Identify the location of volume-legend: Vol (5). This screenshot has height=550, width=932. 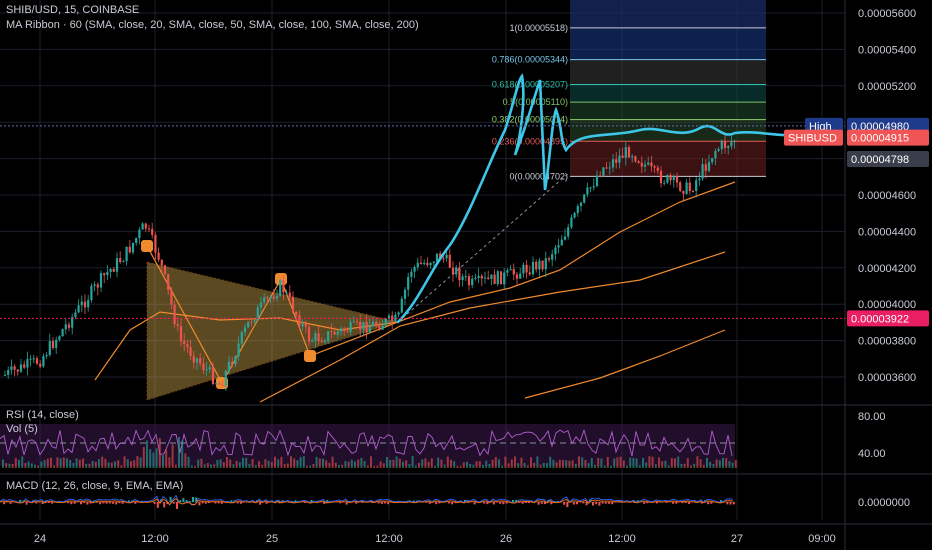
(22, 429).